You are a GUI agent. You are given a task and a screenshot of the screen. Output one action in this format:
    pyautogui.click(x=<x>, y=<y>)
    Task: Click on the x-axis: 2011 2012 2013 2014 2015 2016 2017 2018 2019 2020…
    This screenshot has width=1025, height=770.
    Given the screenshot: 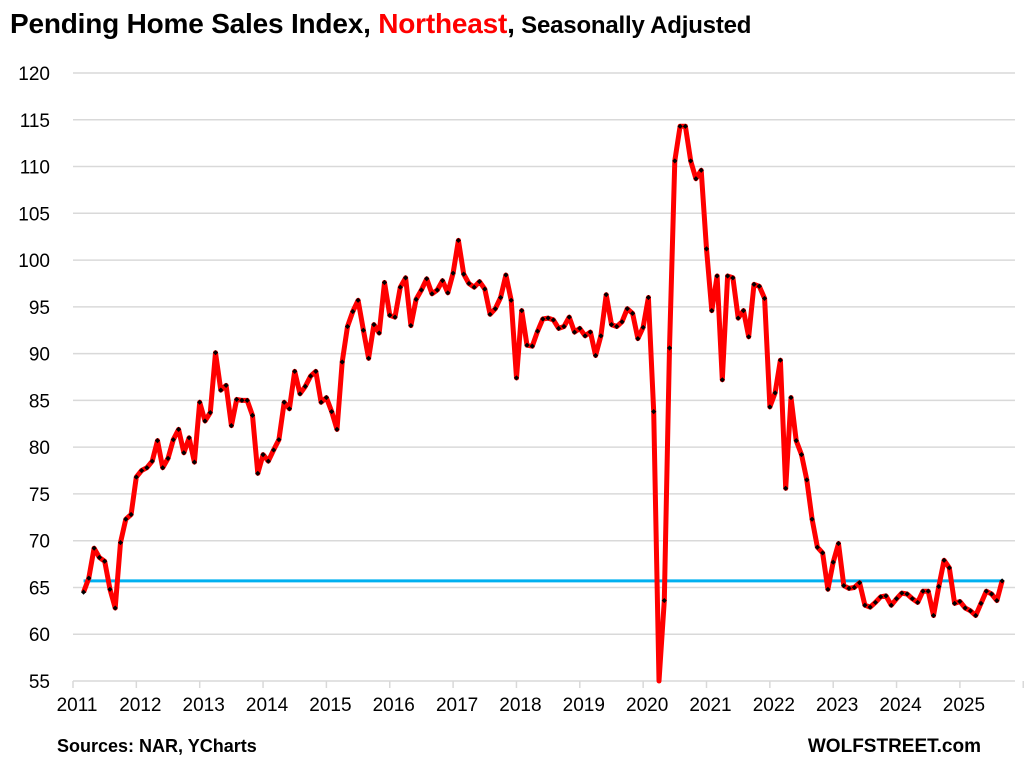 What is the action you would take?
    pyautogui.click(x=540, y=698)
    